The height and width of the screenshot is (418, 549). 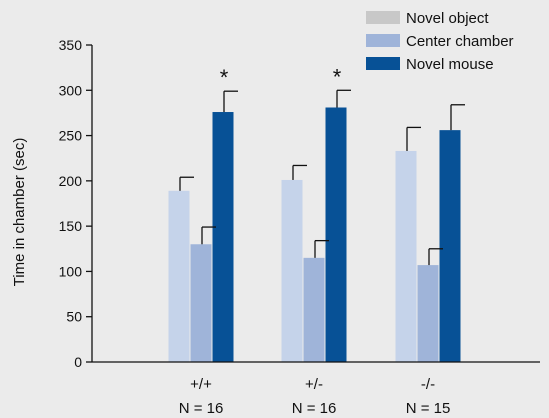 What do you see at coordinates (71, 226) in the screenshot?
I see `y-tick-label: 150` at bounding box center [71, 226].